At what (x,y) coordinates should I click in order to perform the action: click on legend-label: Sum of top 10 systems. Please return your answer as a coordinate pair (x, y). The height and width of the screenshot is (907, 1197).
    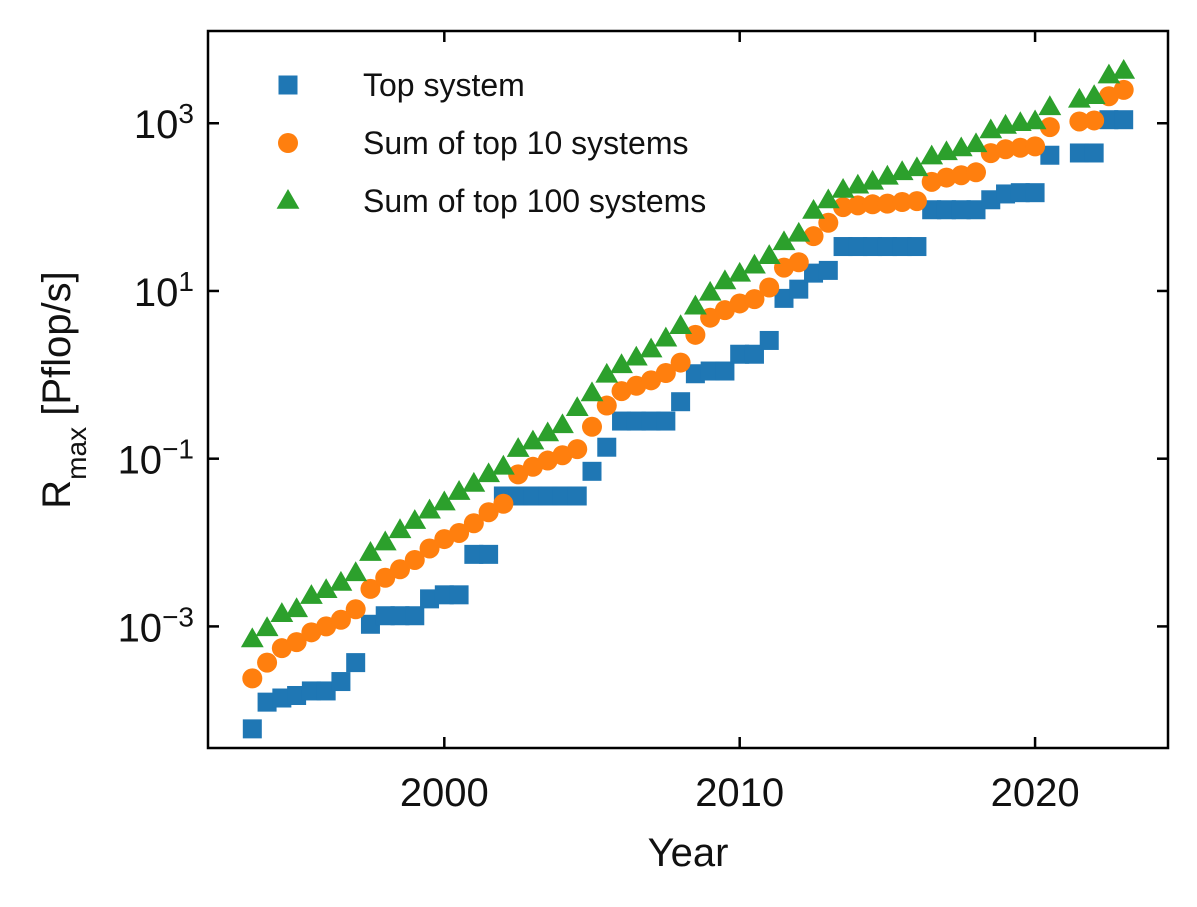
    Looking at the image, I should click on (525, 143).